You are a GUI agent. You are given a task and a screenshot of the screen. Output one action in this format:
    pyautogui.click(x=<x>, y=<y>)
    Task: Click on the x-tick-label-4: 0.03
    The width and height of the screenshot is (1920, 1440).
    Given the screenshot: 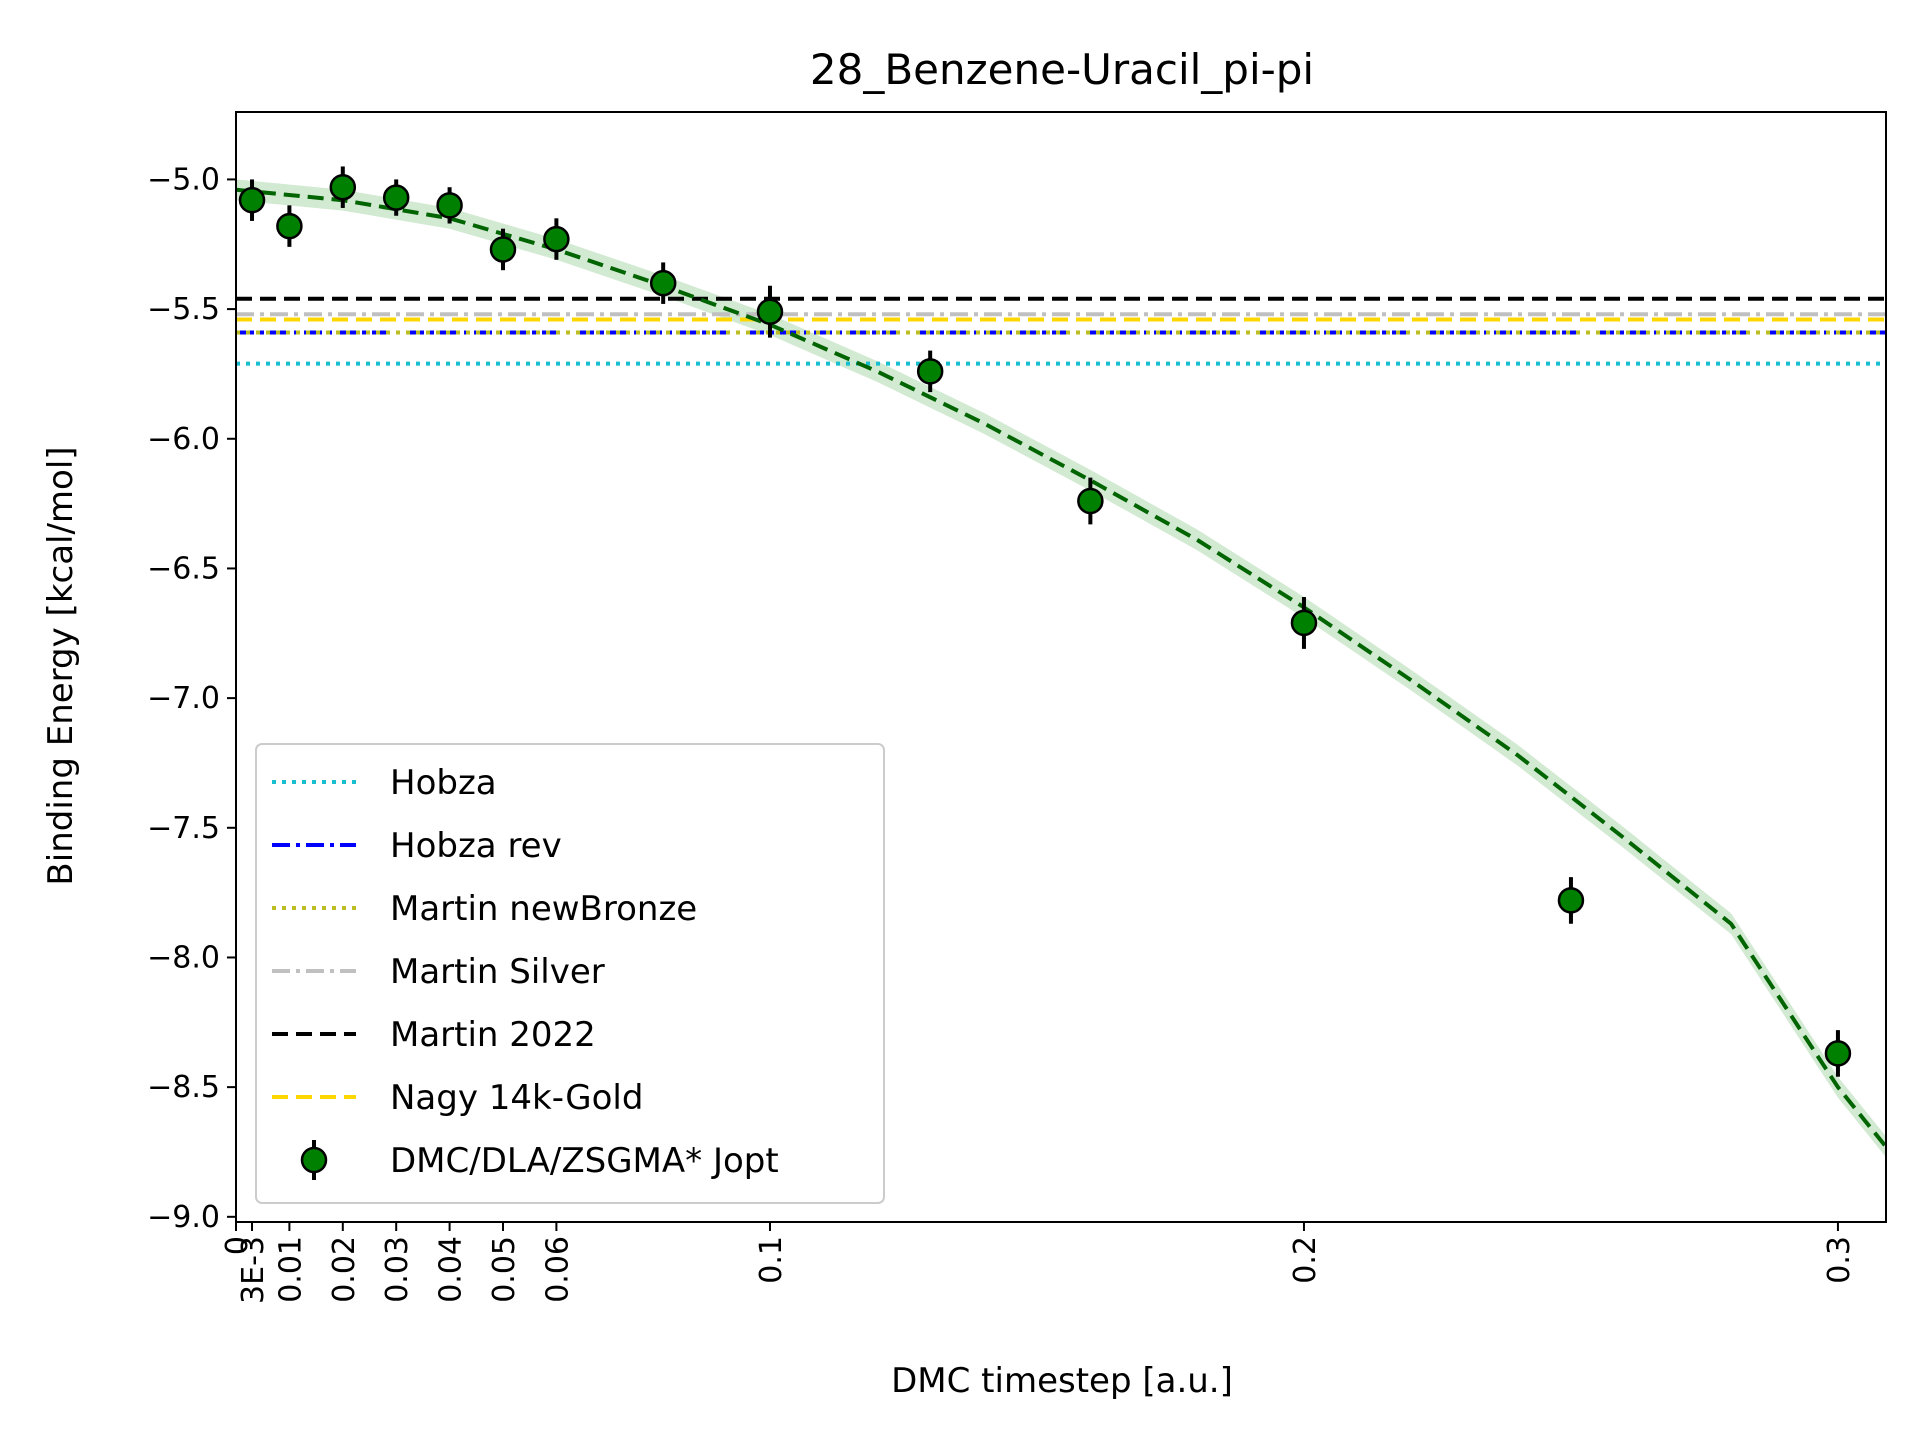 What is the action you would take?
    pyautogui.click(x=397, y=1269)
    